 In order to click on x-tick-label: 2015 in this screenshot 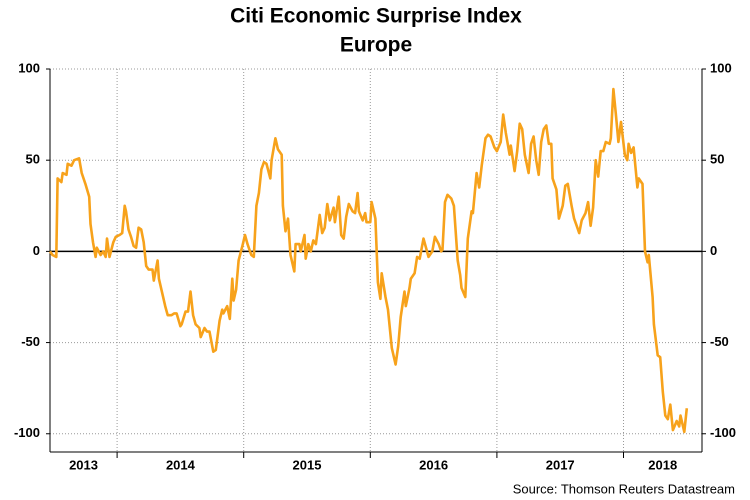, I will do `click(307, 464)`.